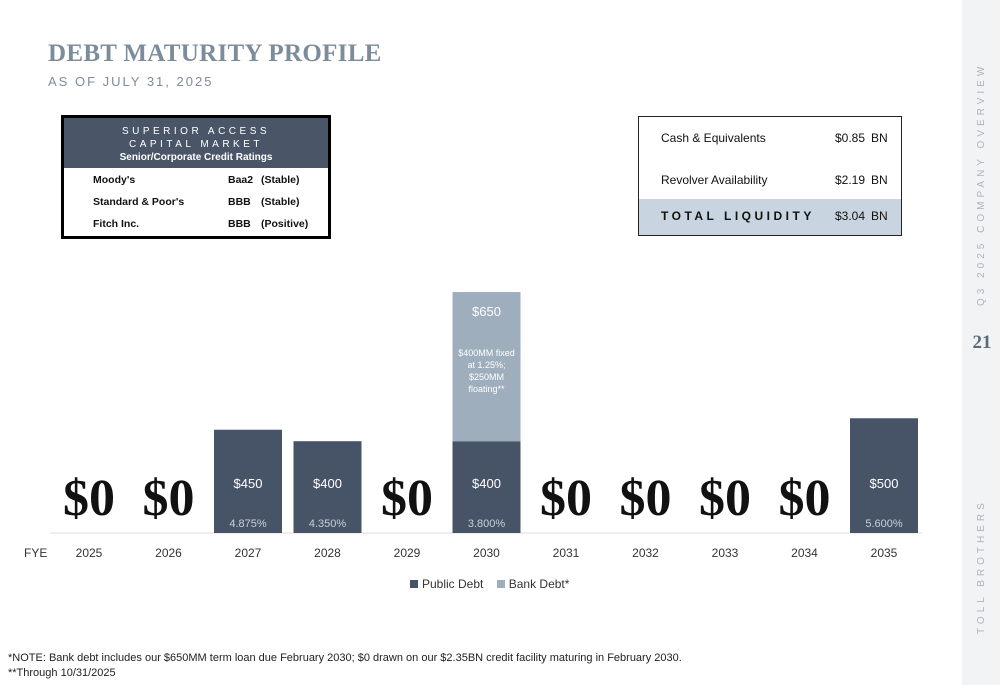  Describe the element at coordinates (486, 553) in the screenshot. I see `x-tick-label: 2030` at that location.